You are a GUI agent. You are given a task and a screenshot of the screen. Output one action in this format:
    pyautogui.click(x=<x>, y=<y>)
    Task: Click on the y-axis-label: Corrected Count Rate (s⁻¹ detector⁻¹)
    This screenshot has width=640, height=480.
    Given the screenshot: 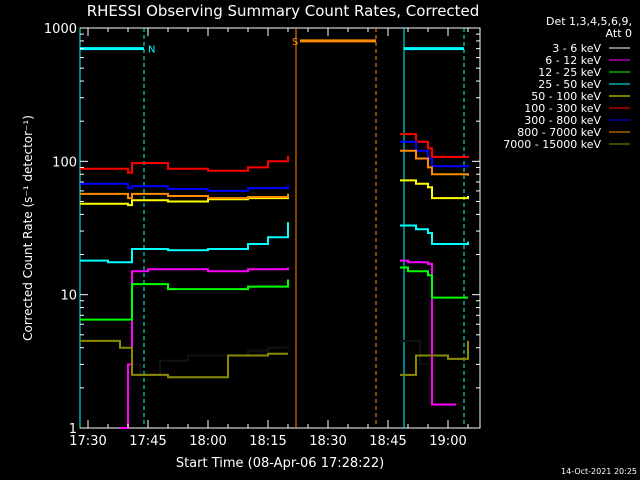 What is the action you would take?
    pyautogui.click(x=28, y=228)
    